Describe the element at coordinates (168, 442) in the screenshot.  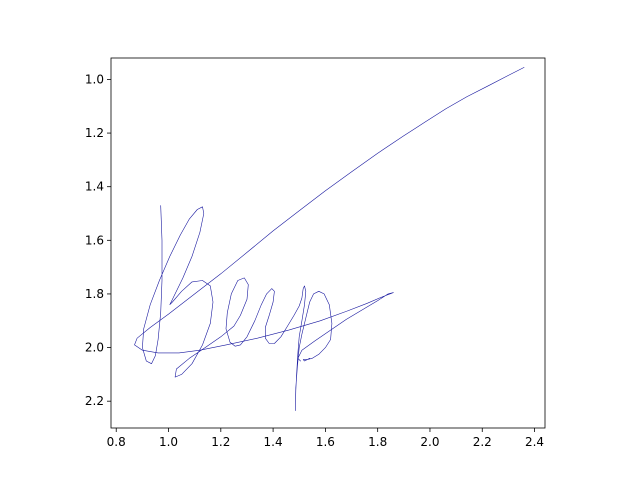
I see `x-tick-label: 1.0` at that location.